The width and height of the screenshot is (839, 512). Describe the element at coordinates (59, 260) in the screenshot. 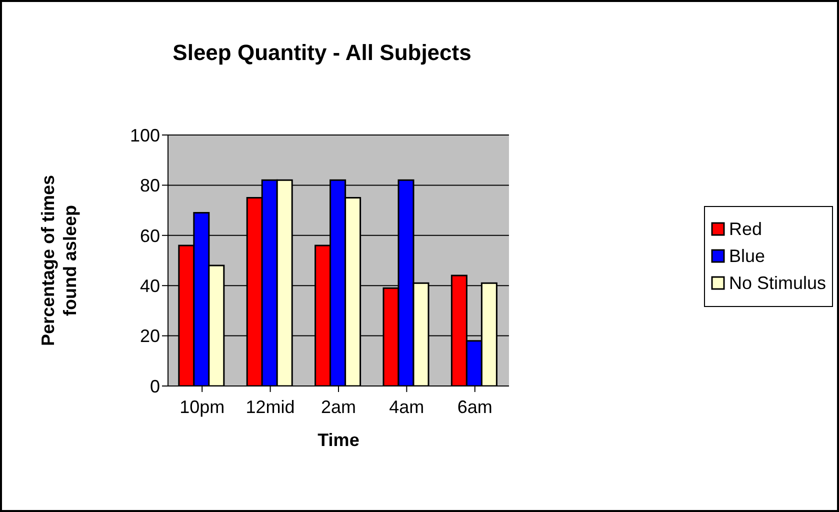

I see `y-axis-title: Percentage of times found asleep` at that location.